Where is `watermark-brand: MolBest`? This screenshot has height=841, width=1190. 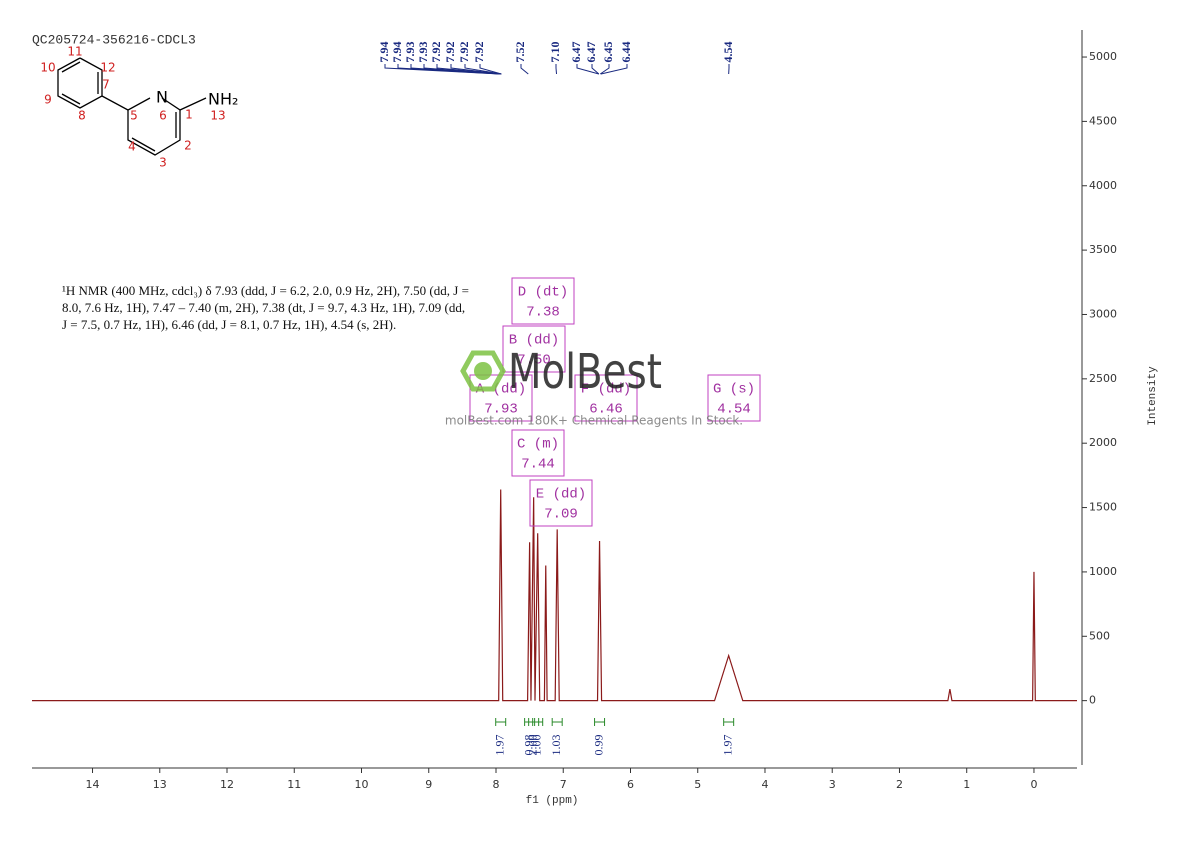 watermark-brand: MolBest is located at coordinates (585, 372).